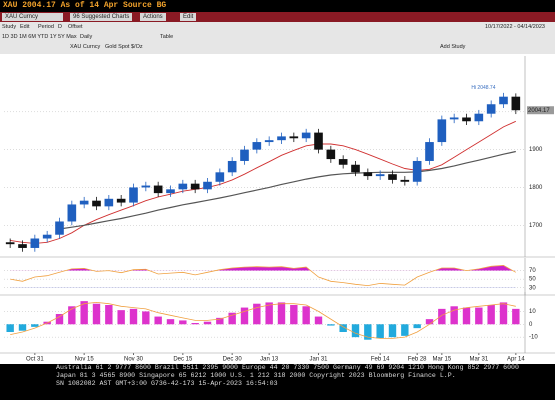  What do you see at coordinates (263, 320) in the screenshot?
I see `signal-line` at bounding box center [263, 320].